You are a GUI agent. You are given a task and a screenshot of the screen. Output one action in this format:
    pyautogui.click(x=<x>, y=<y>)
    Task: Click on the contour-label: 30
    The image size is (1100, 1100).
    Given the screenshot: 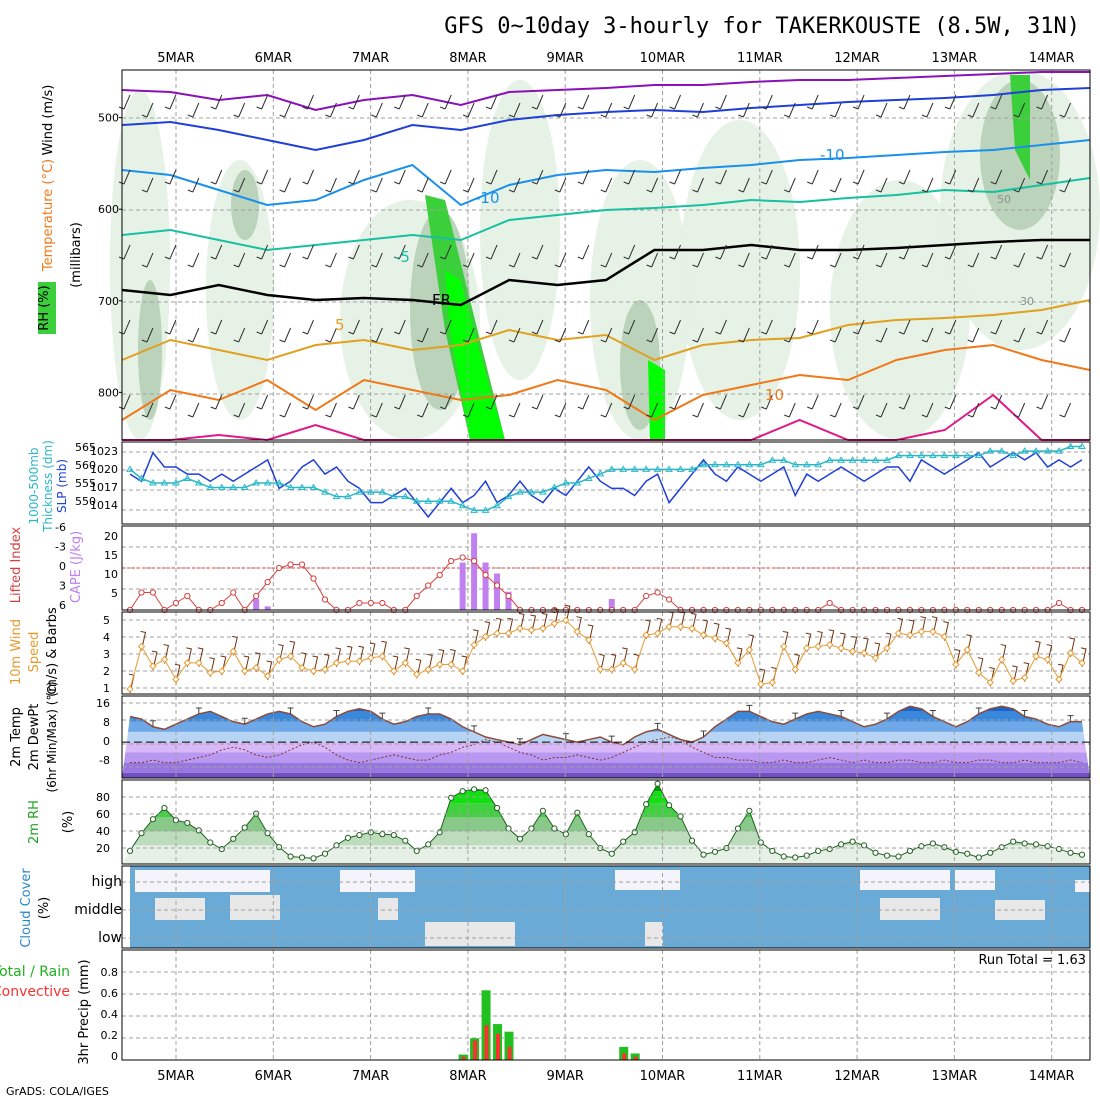 What is the action you would take?
    pyautogui.click(x=1027, y=301)
    